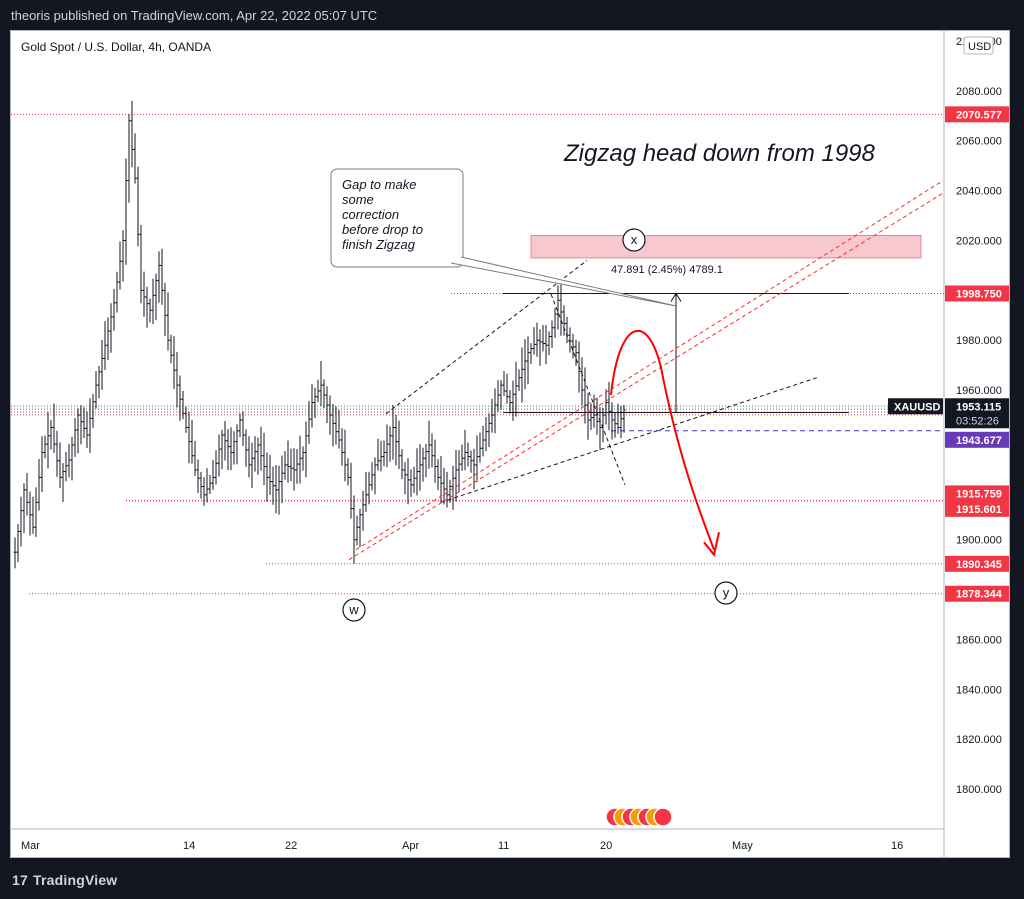  What do you see at coordinates (979, 241) in the screenshot?
I see `y-tick-label: 2020.000` at bounding box center [979, 241].